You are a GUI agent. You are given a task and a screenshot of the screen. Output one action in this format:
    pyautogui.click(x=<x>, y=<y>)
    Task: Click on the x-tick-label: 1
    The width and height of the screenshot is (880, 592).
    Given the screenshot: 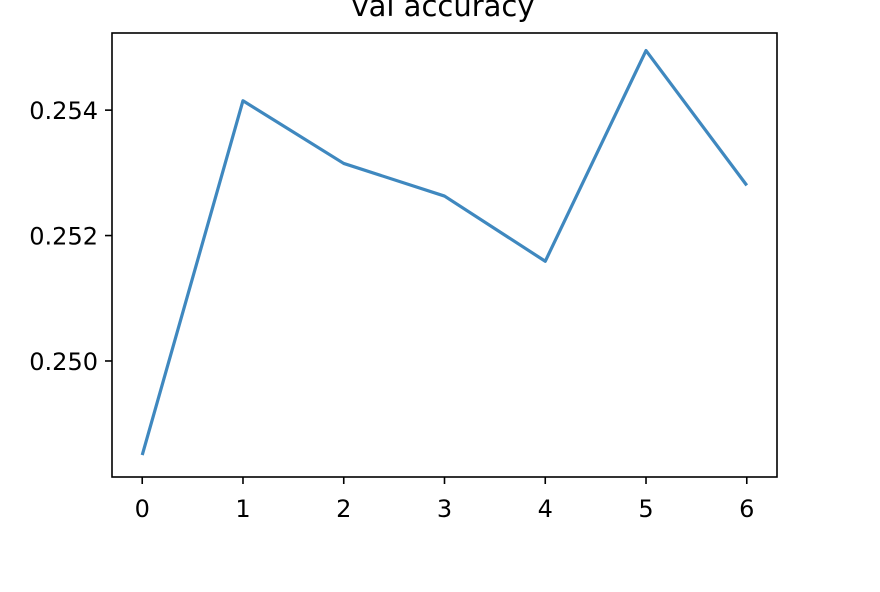 What is the action you would take?
    pyautogui.click(x=242, y=509)
    